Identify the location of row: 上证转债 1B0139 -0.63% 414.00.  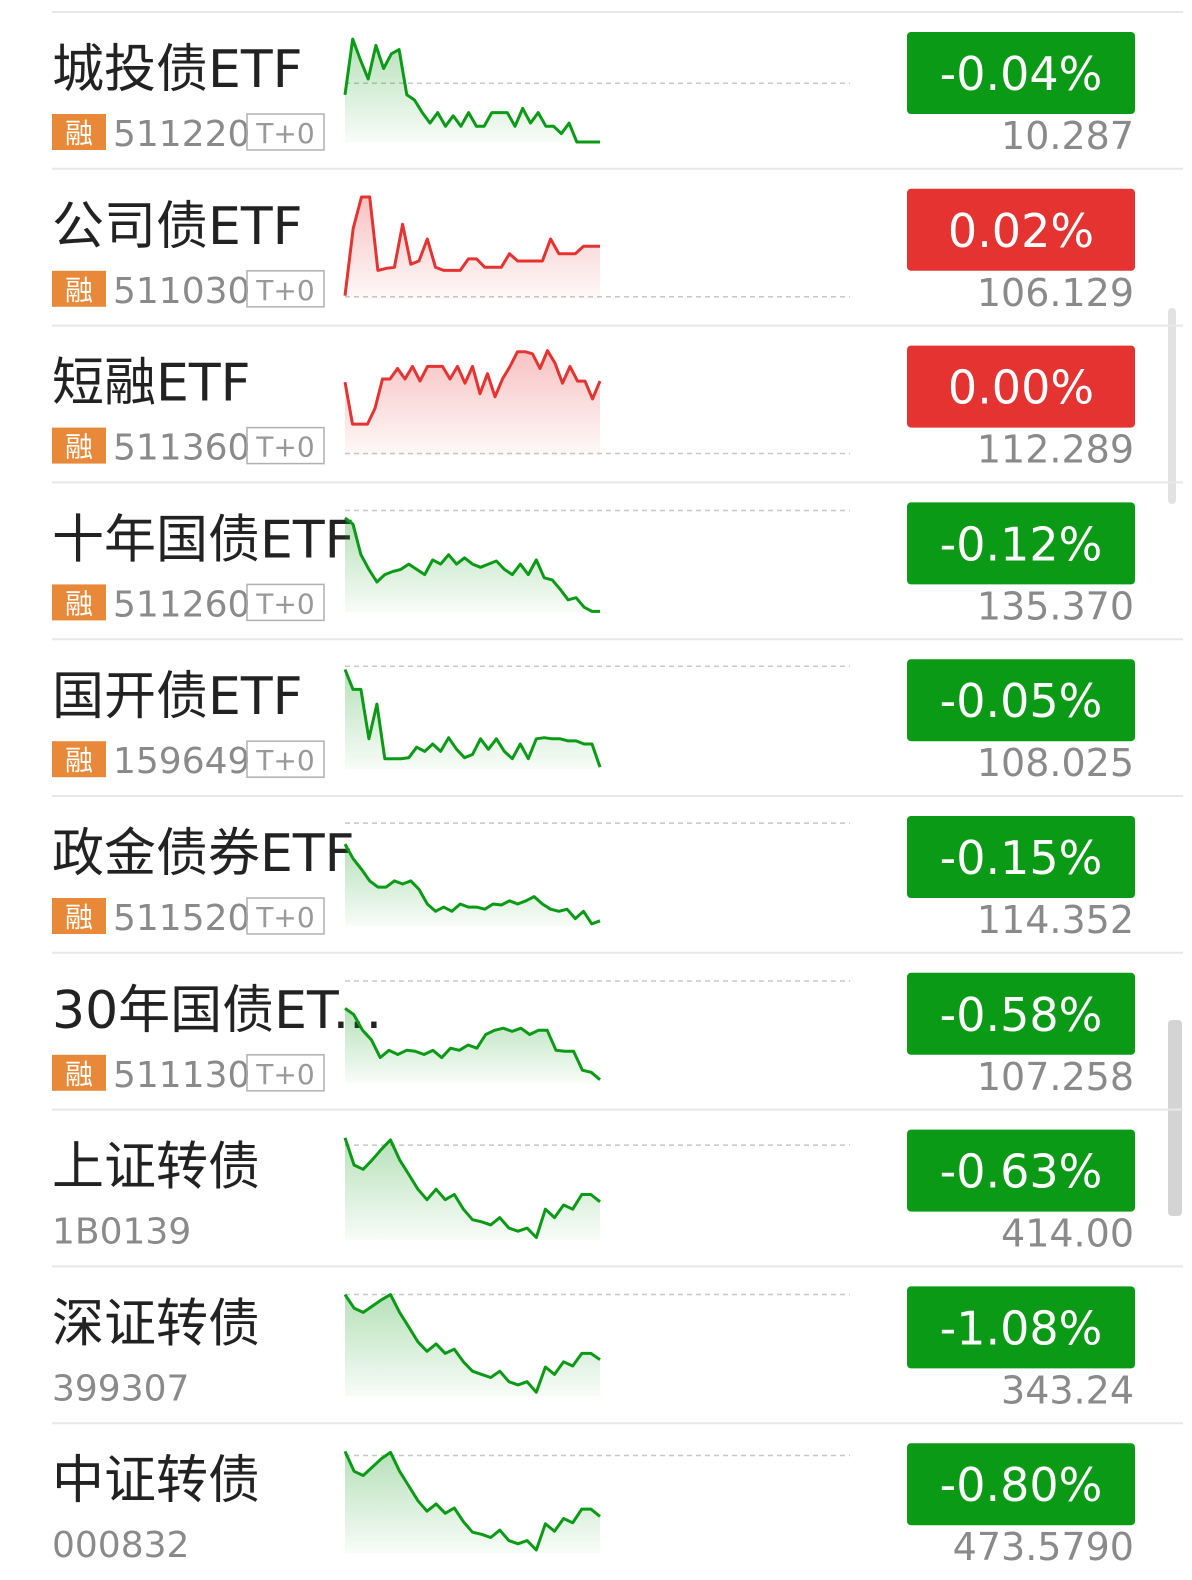
(617, 1182).